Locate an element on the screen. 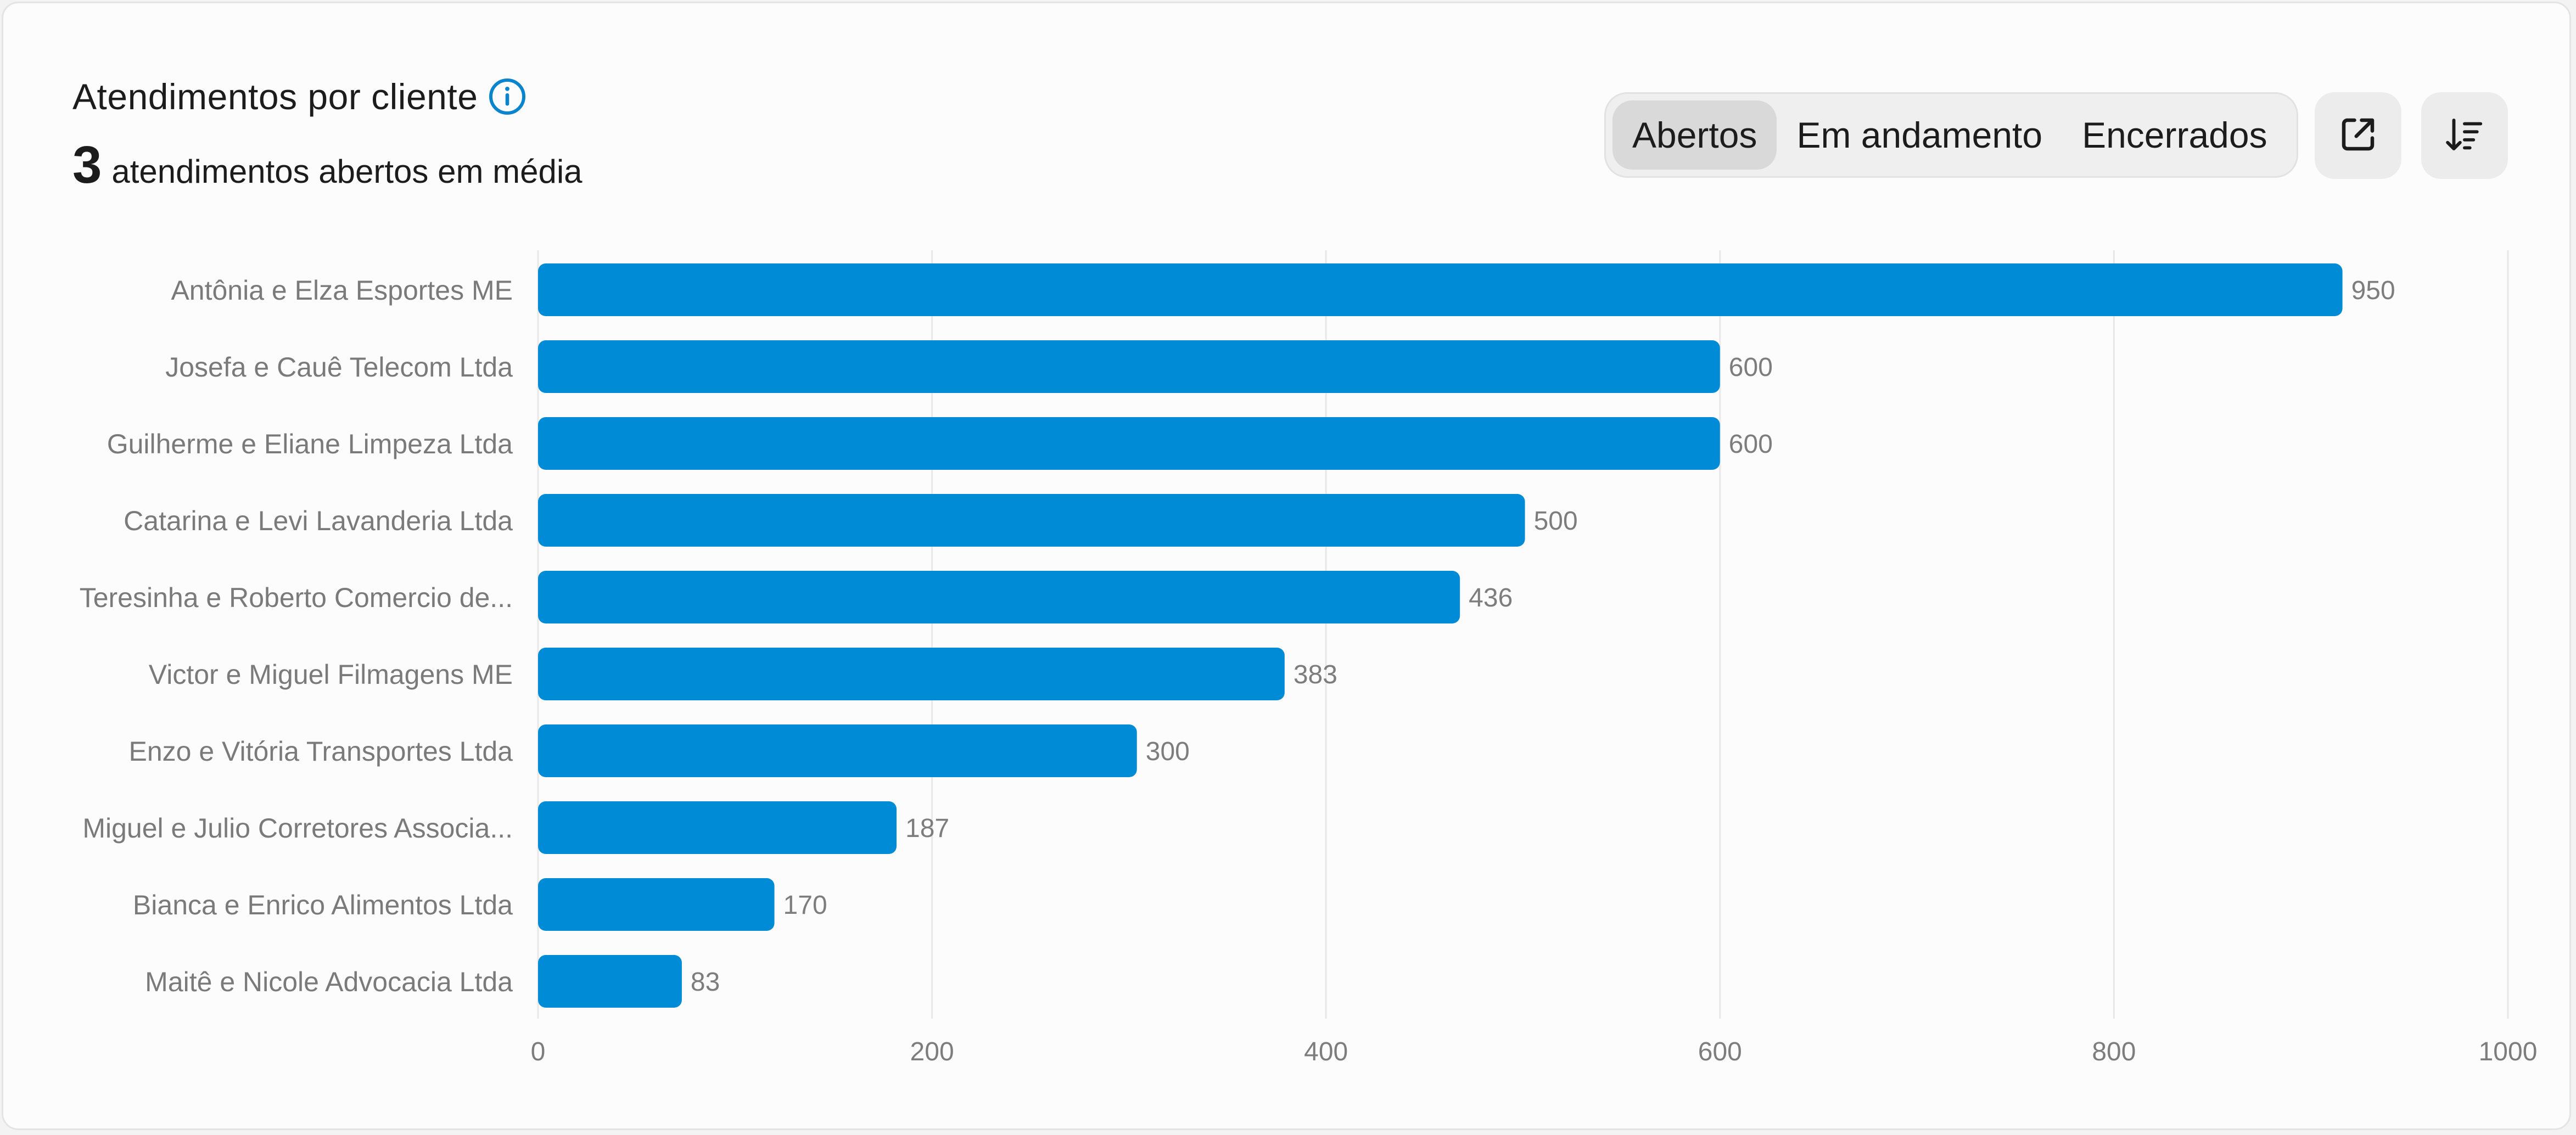  sort-button is located at coordinates (2464, 135).